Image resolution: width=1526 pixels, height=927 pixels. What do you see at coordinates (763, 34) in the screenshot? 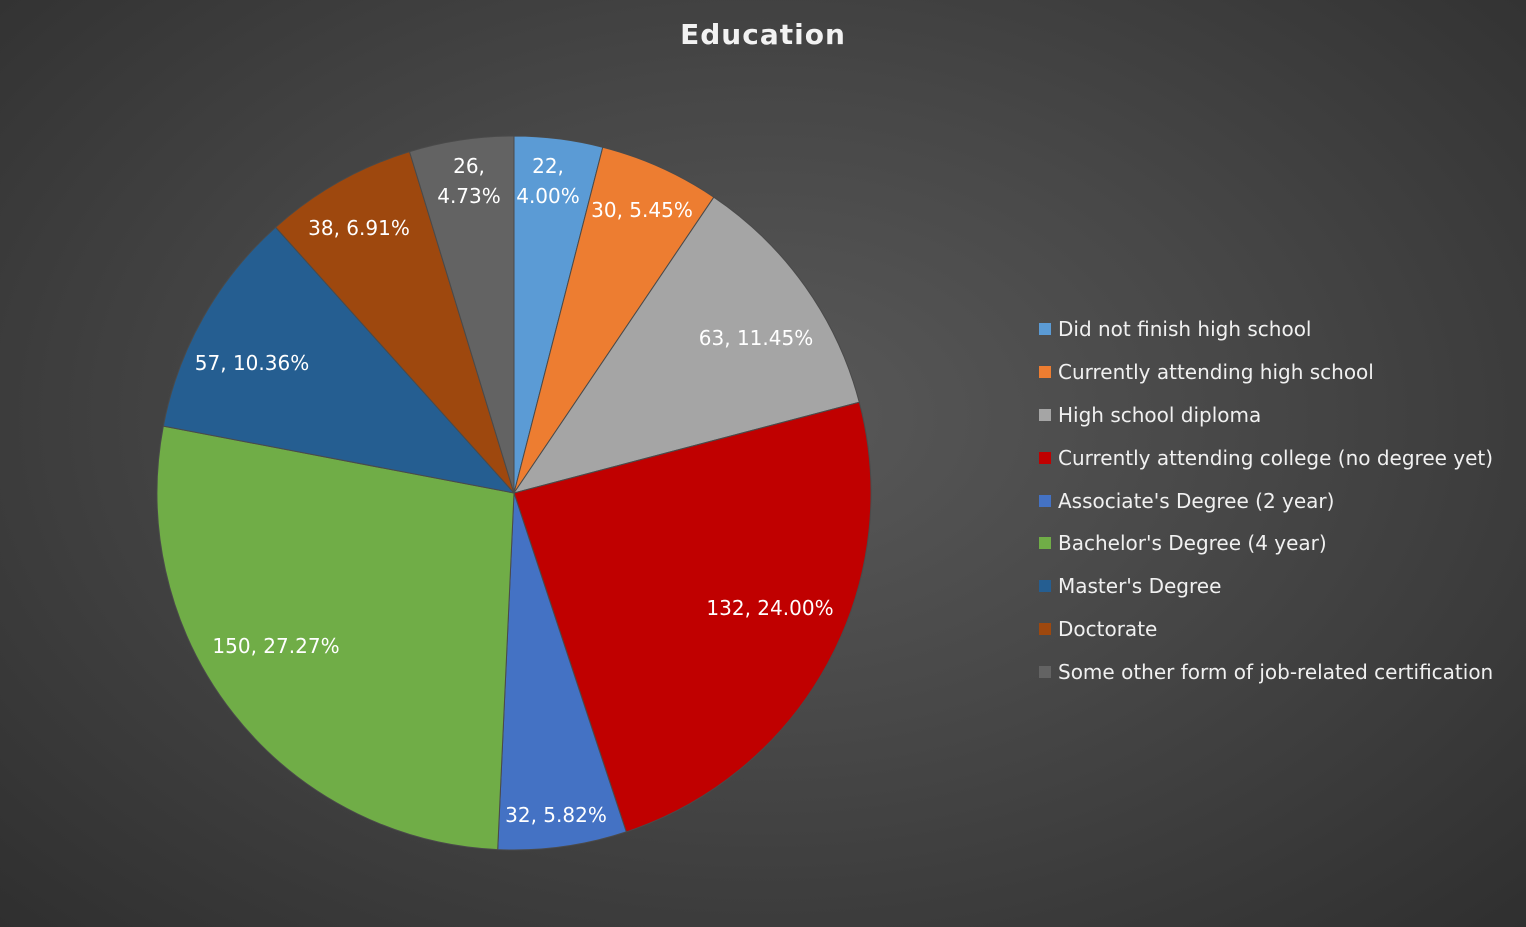
I see `chart-title: Education` at bounding box center [763, 34].